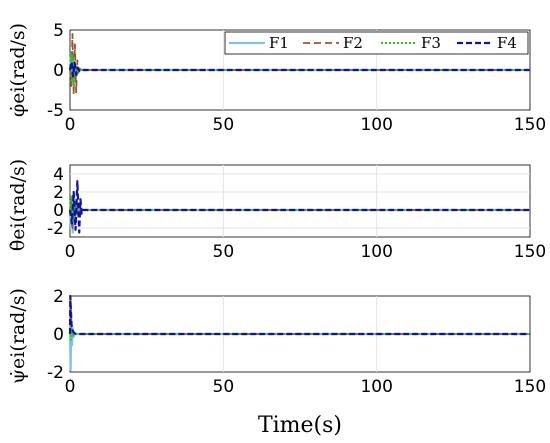 The height and width of the screenshot is (443, 550). I want to click on series-line-f3, so click(299, 208).